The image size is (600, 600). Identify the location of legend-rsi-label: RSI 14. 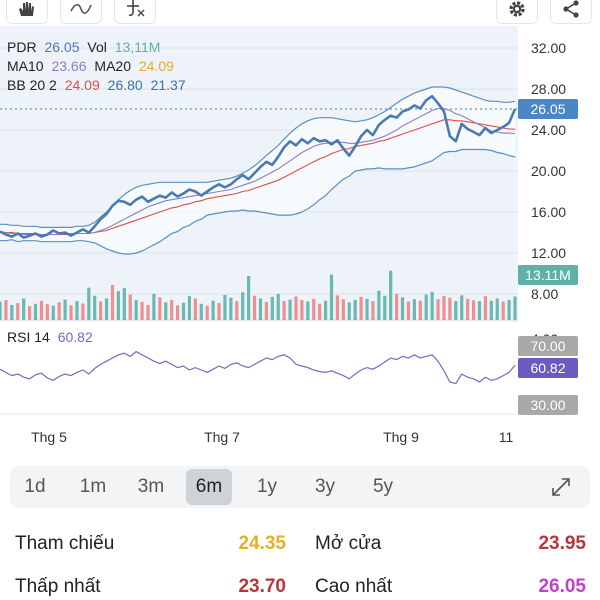
(28, 337).